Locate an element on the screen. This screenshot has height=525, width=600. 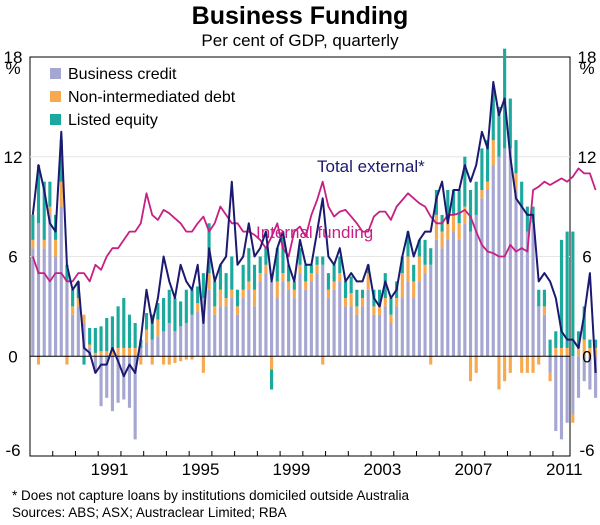
y-tick-left: -6 is located at coordinates (12, 450).